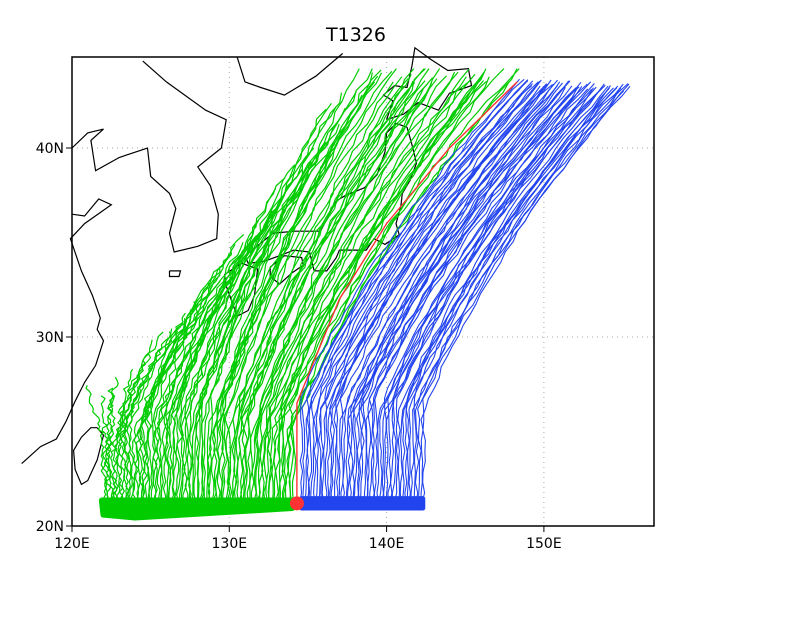  Describe the element at coordinates (72, 544) in the screenshot. I see `x-tick-label: 120E` at that location.